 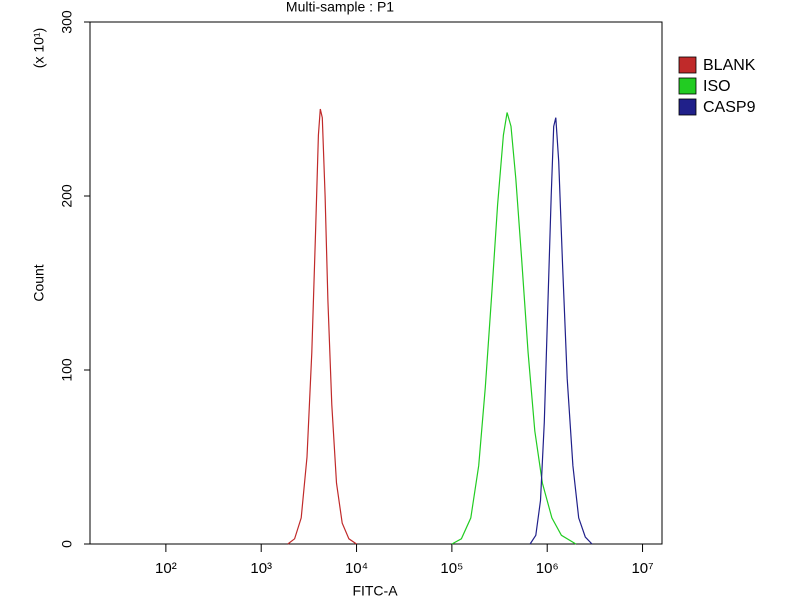 What do you see at coordinates (67, 196) in the screenshot?
I see `y-tick-label: 200` at bounding box center [67, 196].